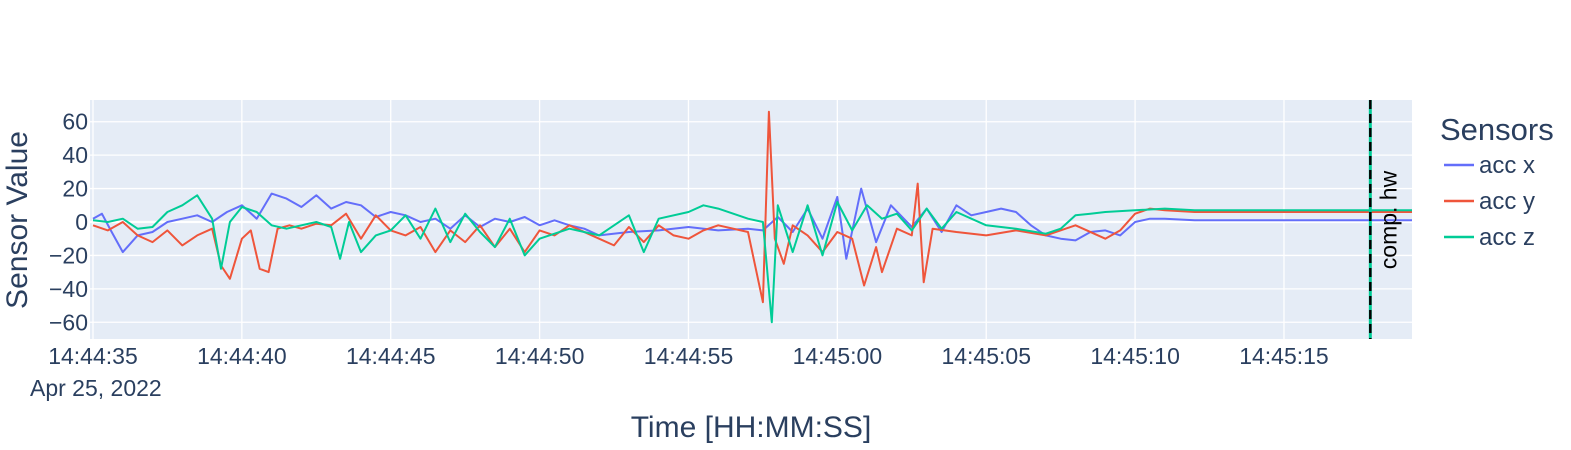 This screenshot has width=1571, height=450. Describe the element at coordinates (1388, 219) in the screenshot. I see `annotation-label: comp. hw` at that location.